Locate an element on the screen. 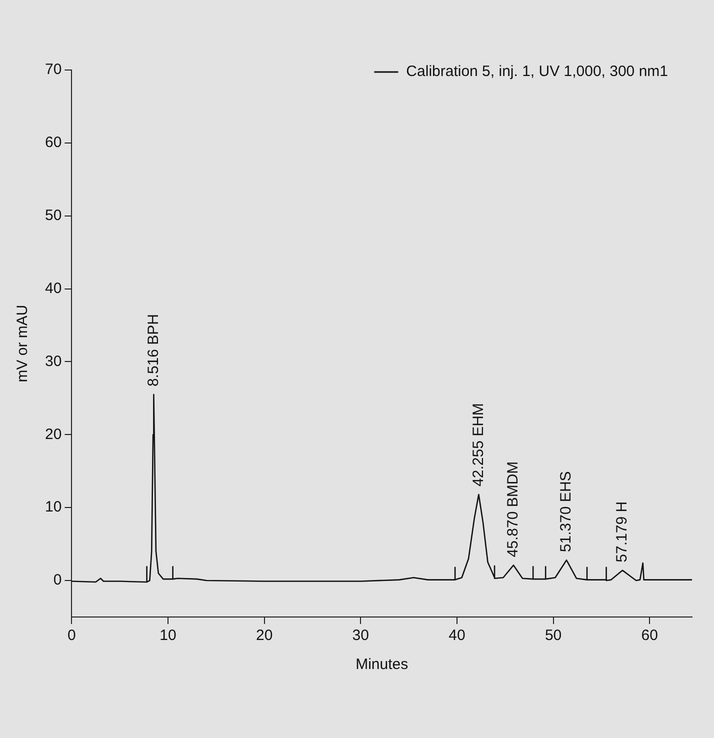  x-tick-label: 30 is located at coordinates (360, 635).